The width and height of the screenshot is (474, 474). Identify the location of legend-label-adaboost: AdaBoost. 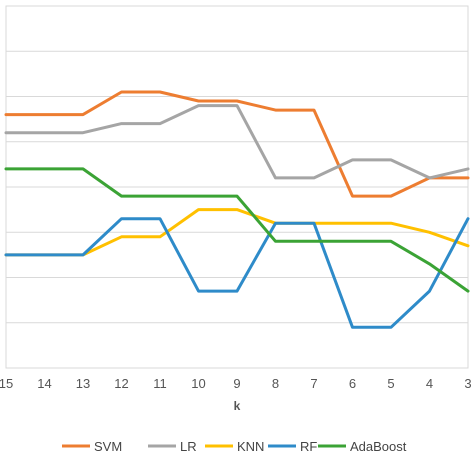
(378, 446).